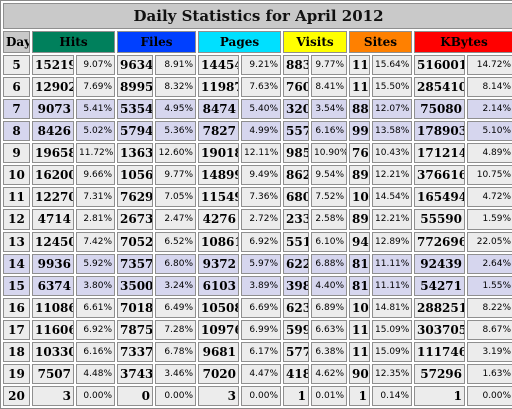  I want to click on day-cell: 13, so click(16, 242).